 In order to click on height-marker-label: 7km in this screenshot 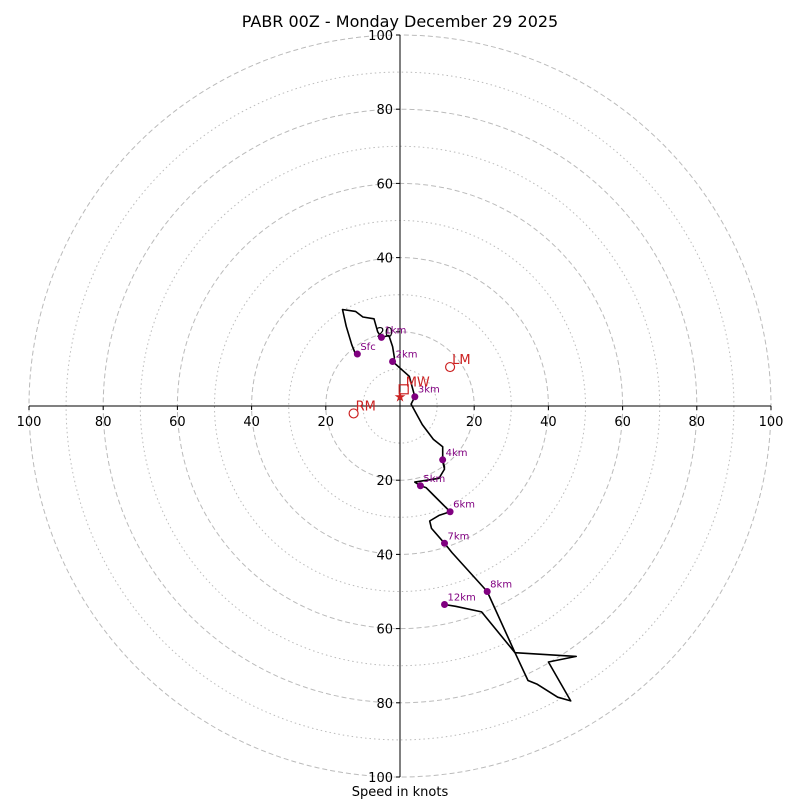, I will do `click(459, 536)`.